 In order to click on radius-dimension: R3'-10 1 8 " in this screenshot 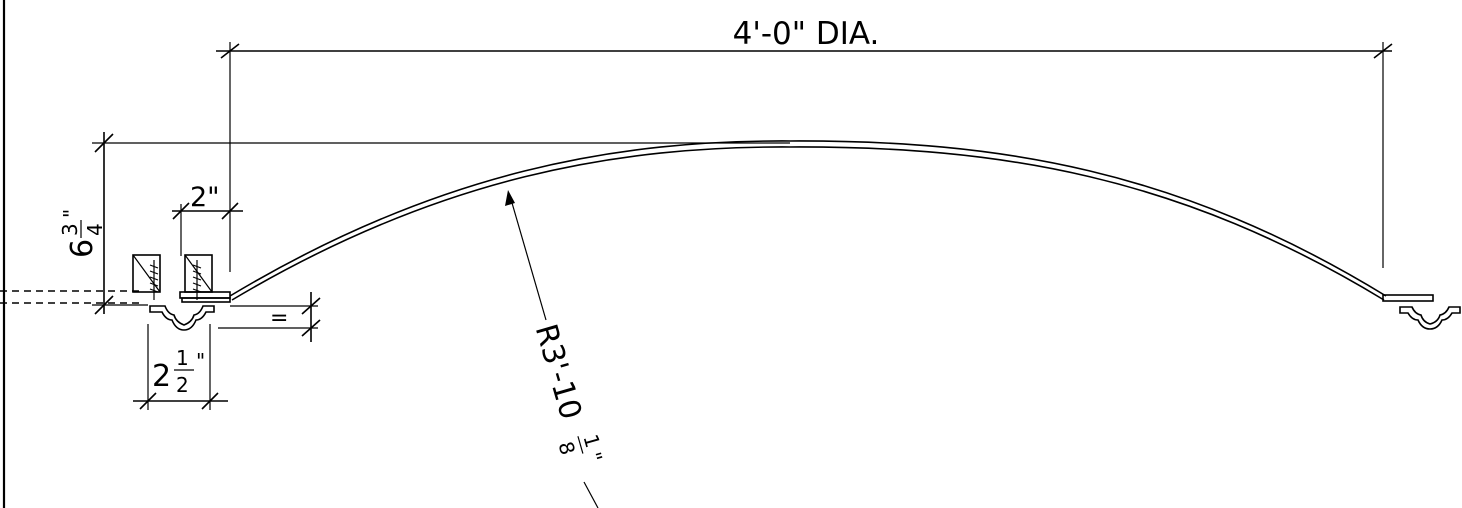, I will do `click(556, 349)`.